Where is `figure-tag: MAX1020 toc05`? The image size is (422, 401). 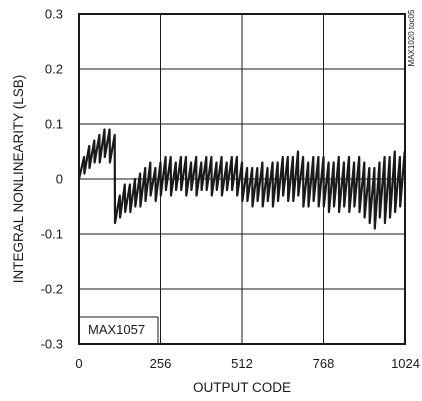
figure-tag: MAX1020 toc05 is located at coordinates (411, 37).